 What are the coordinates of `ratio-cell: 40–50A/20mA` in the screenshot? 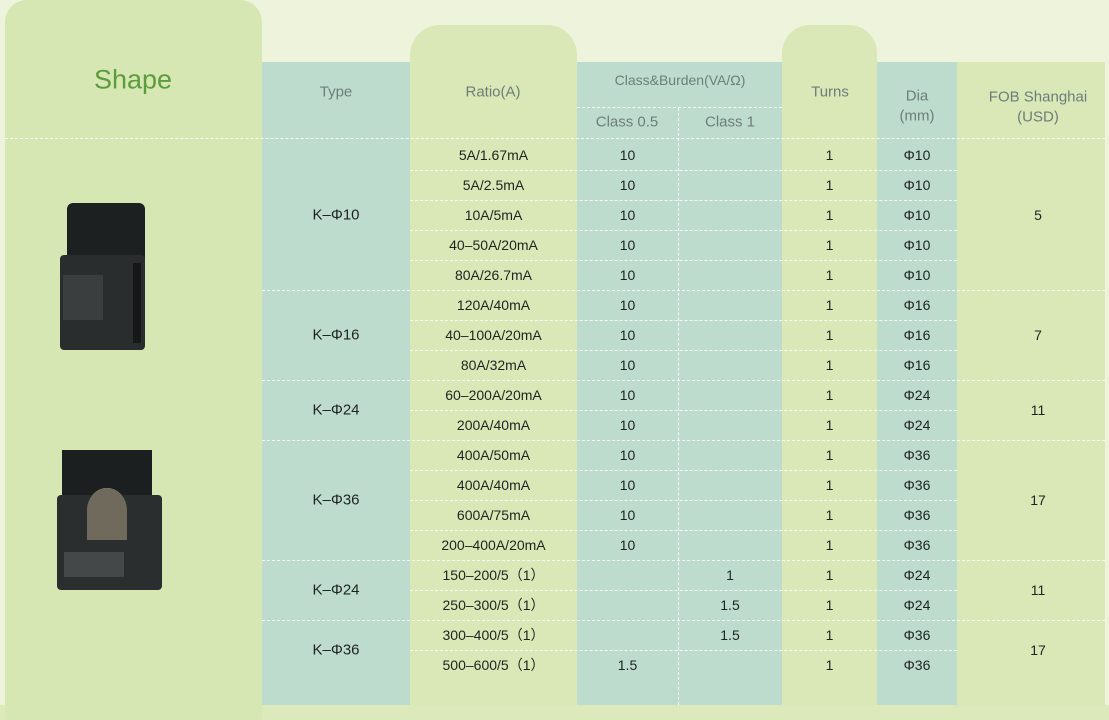 It's located at (493, 245).